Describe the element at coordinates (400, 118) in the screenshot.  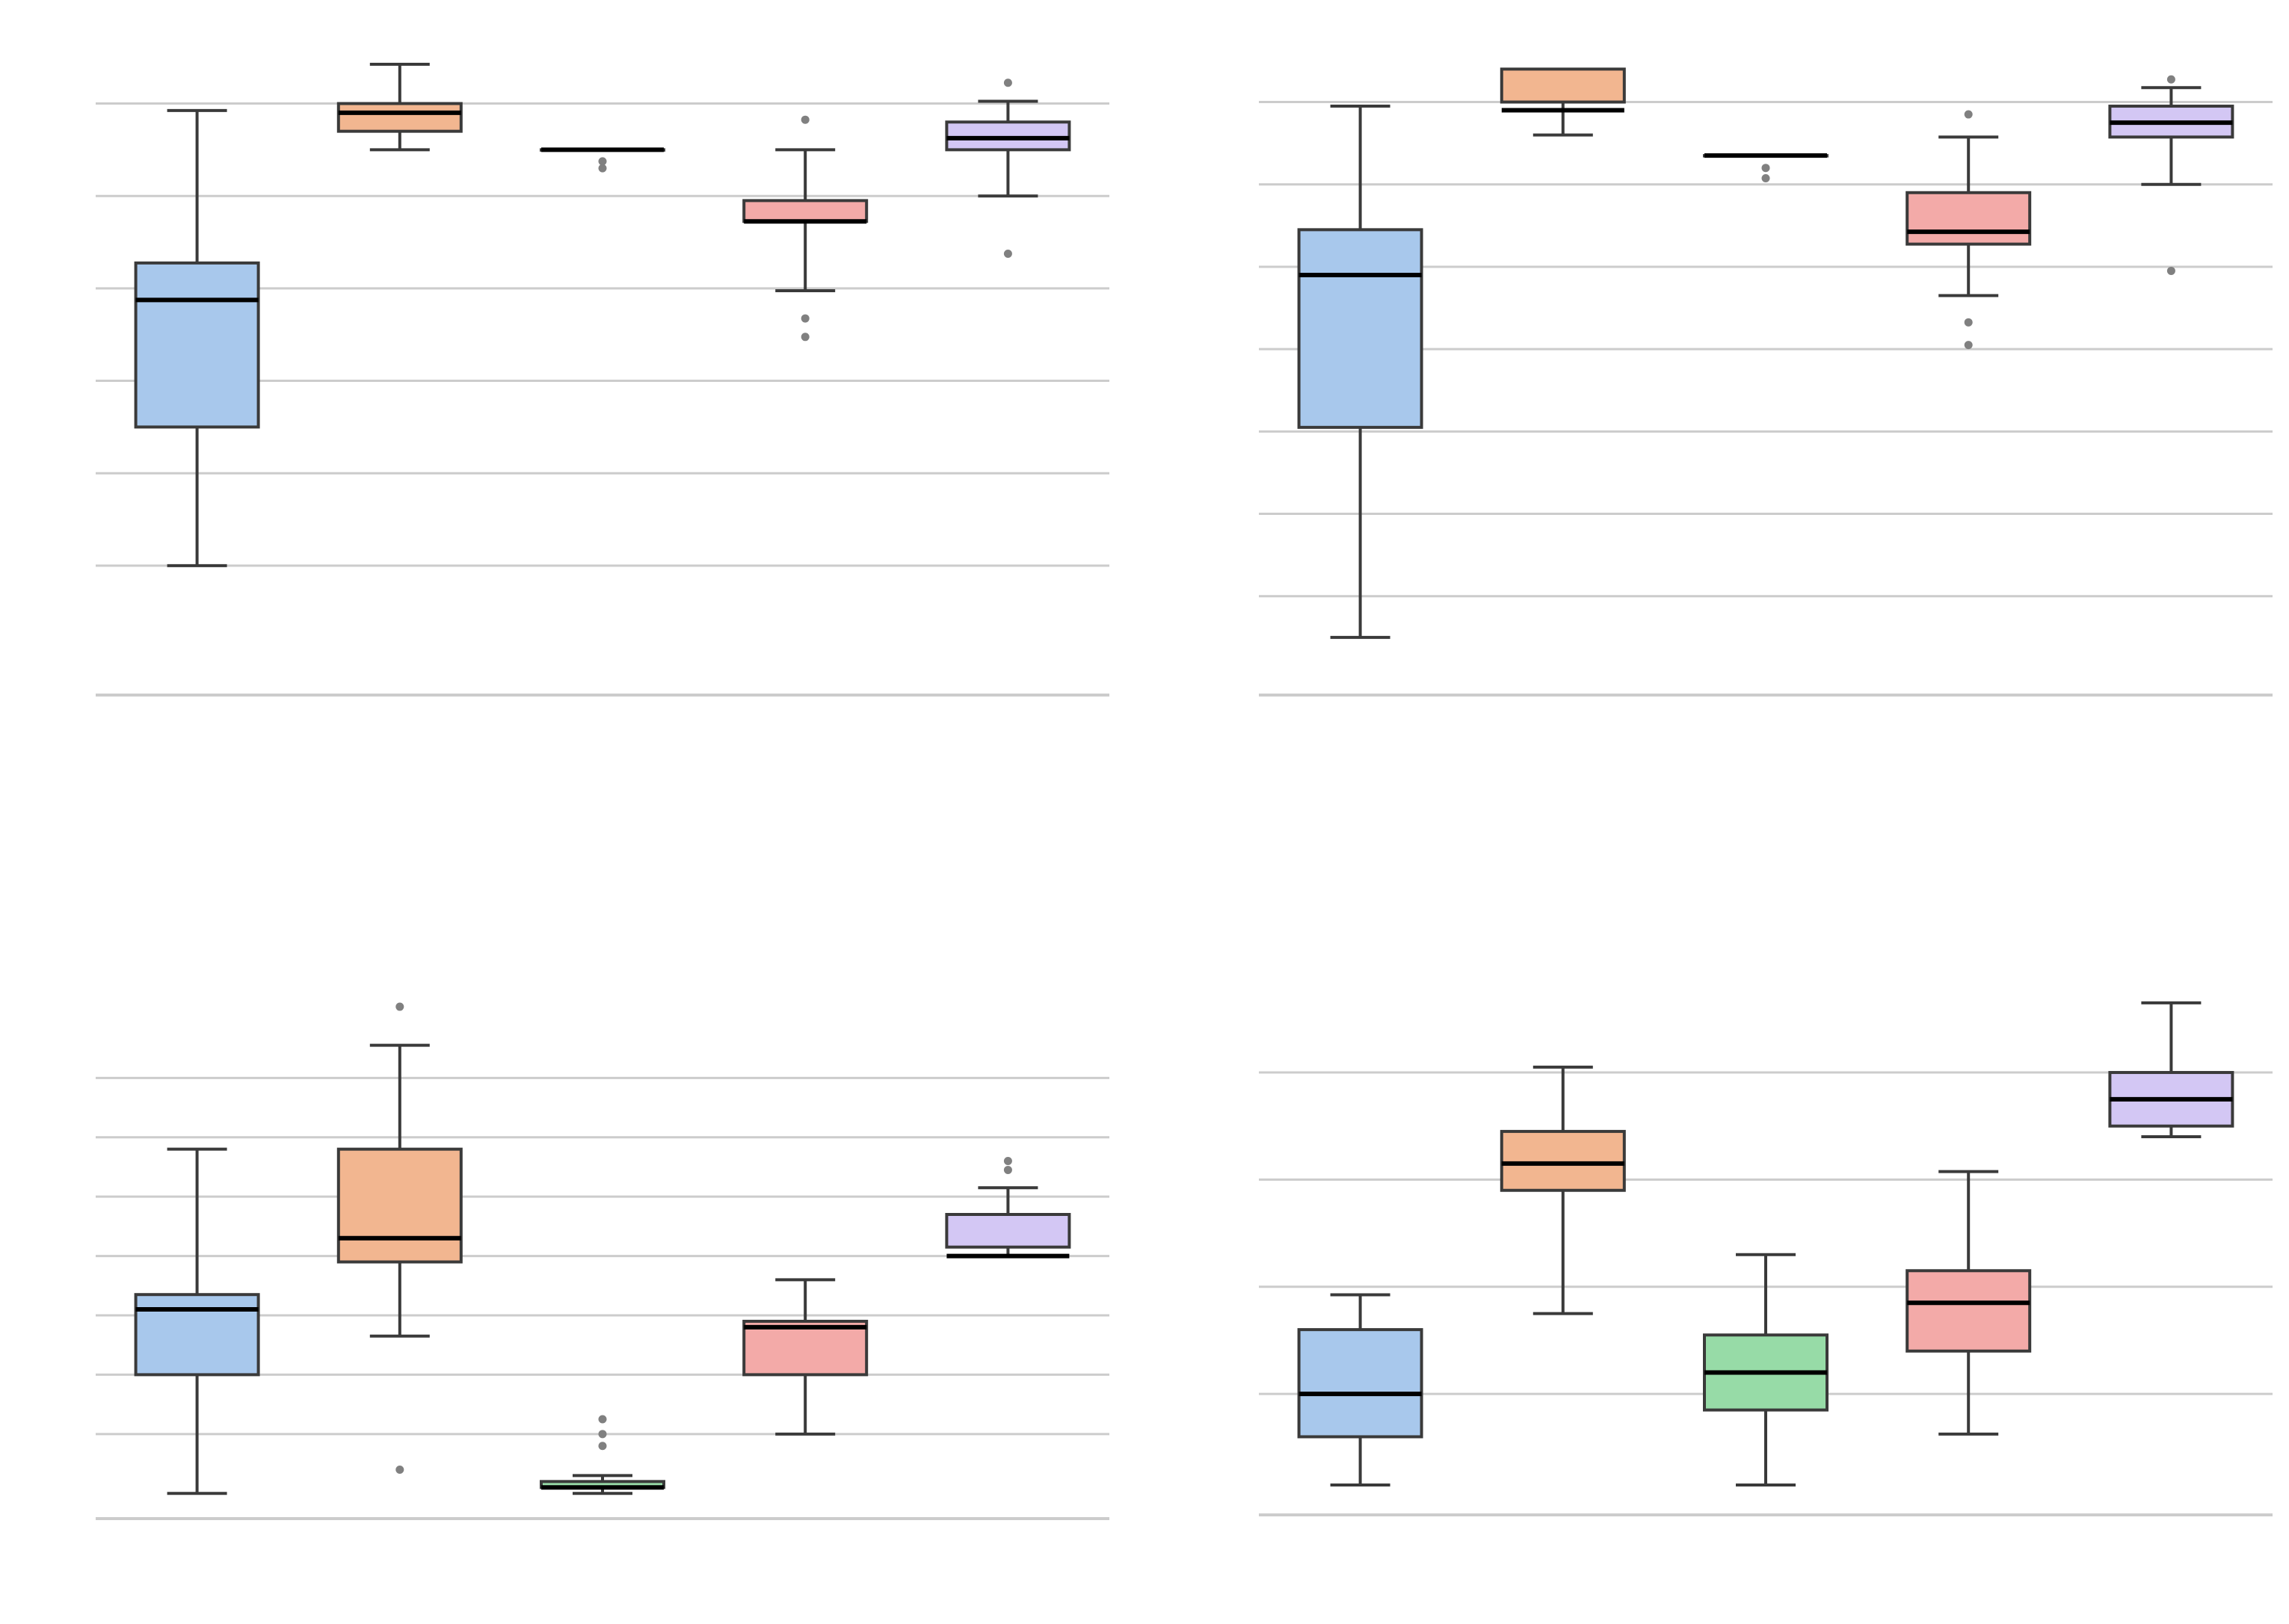
I see `chart-1-box-2-iqr` at that location.